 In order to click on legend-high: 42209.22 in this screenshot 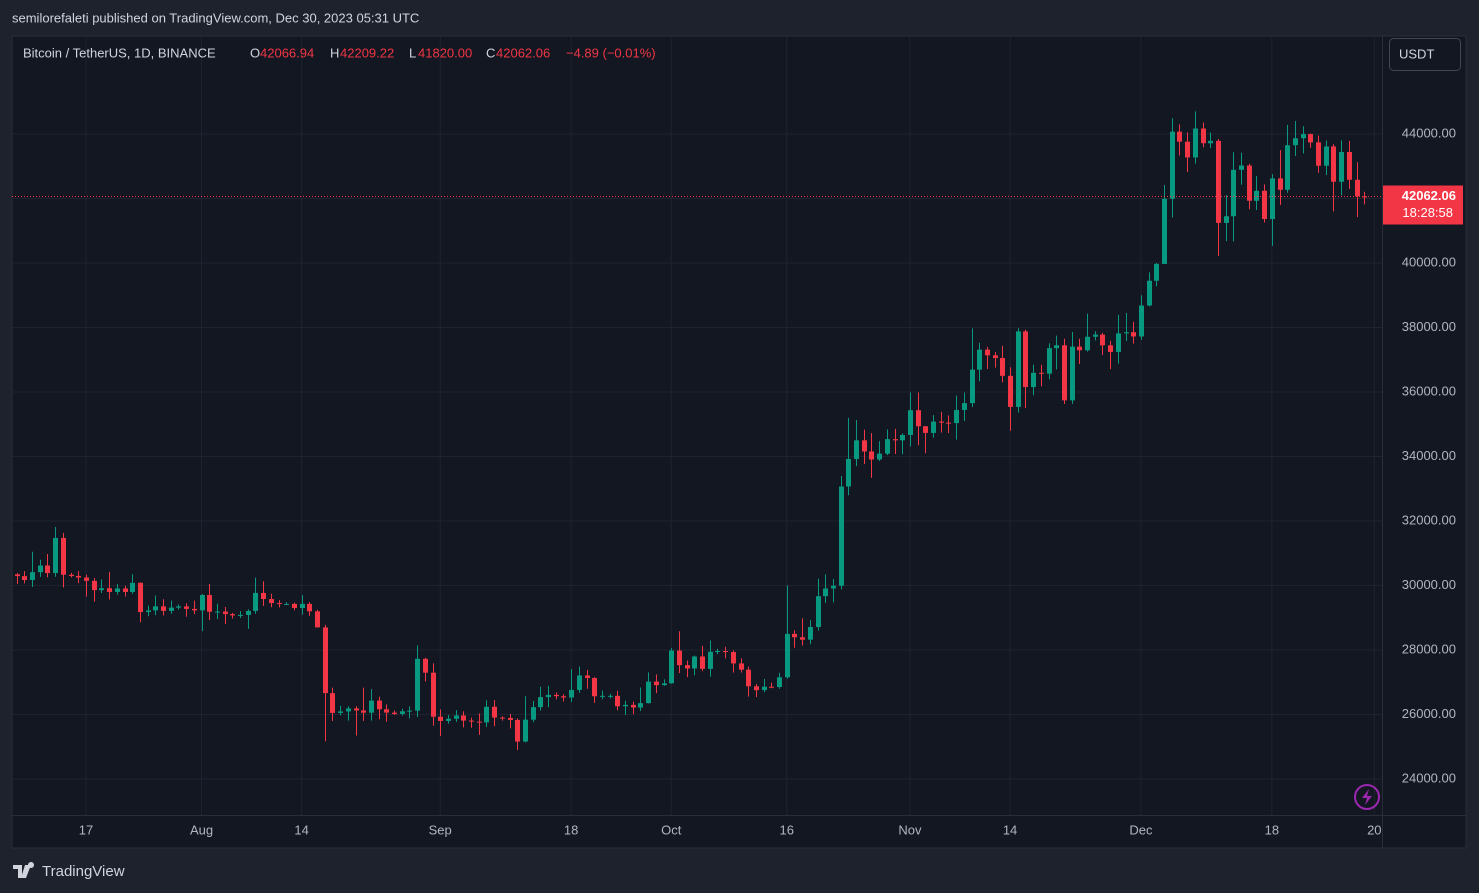, I will do `click(367, 52)`.